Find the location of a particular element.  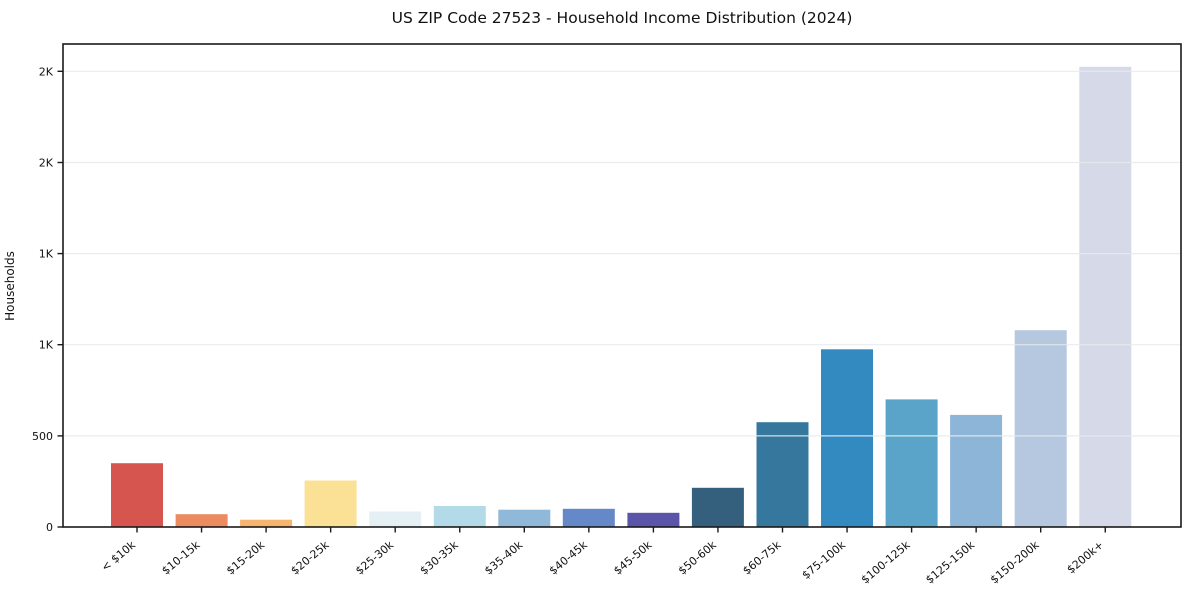

y-tick-labels-group: 0 500 1K 1K 2K 2K is located at coordinates (43, 299).